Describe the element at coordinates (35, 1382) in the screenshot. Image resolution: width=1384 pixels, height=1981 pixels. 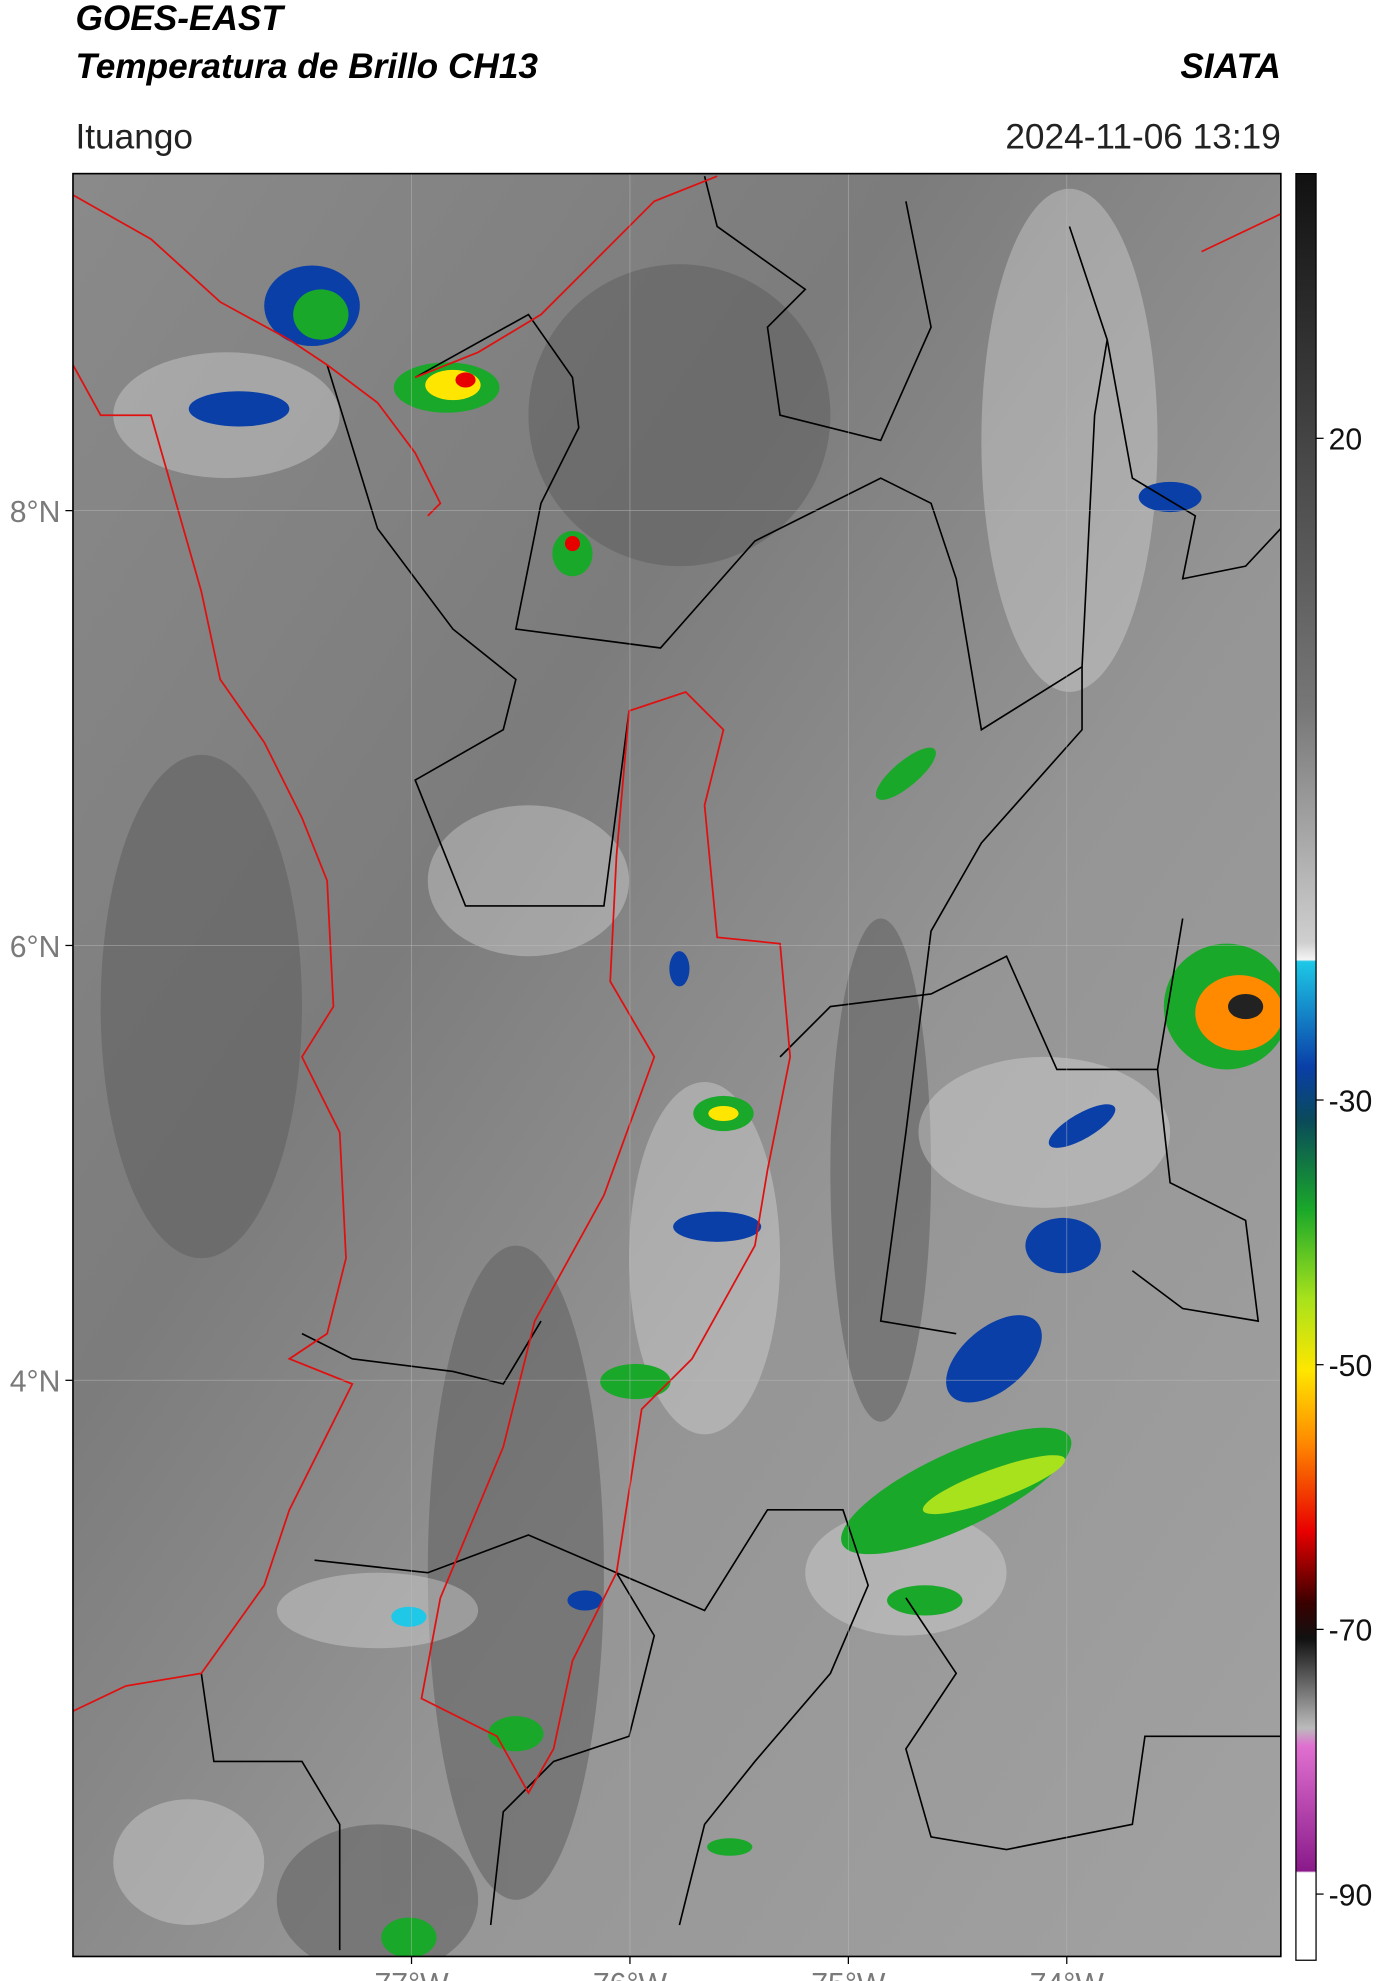
I see `y-tick-label: 4°N` at that location.